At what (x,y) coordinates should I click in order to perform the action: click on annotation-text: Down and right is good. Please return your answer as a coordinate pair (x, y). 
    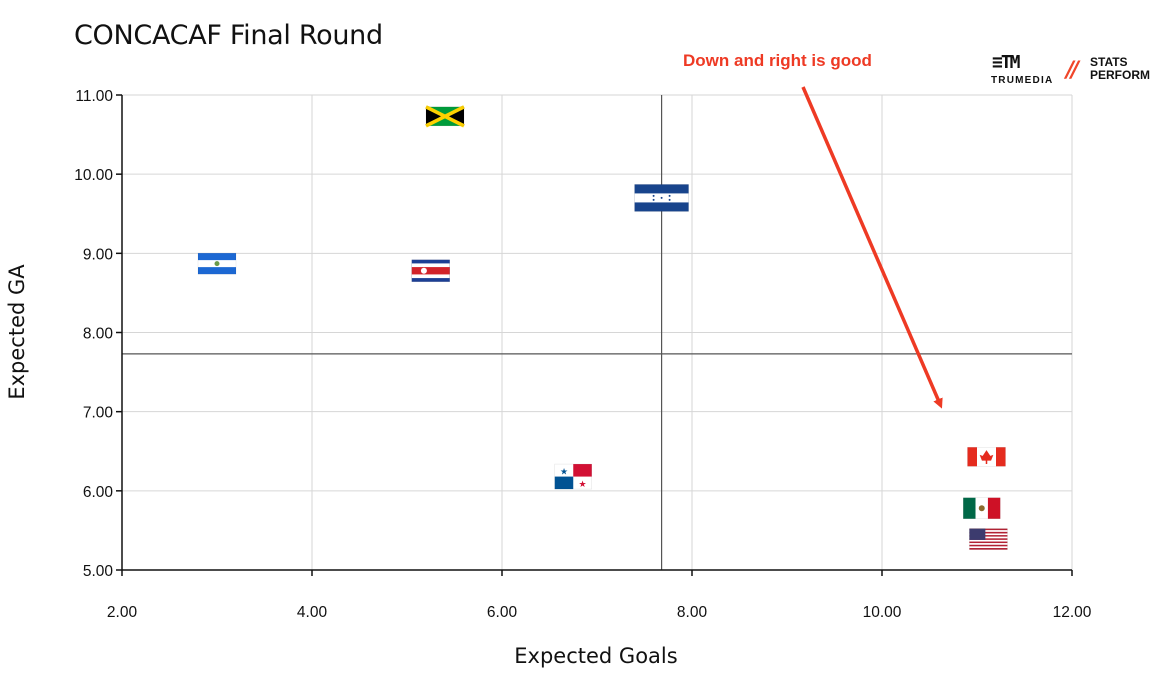
    Looking at the image, I should click on (777, 60).